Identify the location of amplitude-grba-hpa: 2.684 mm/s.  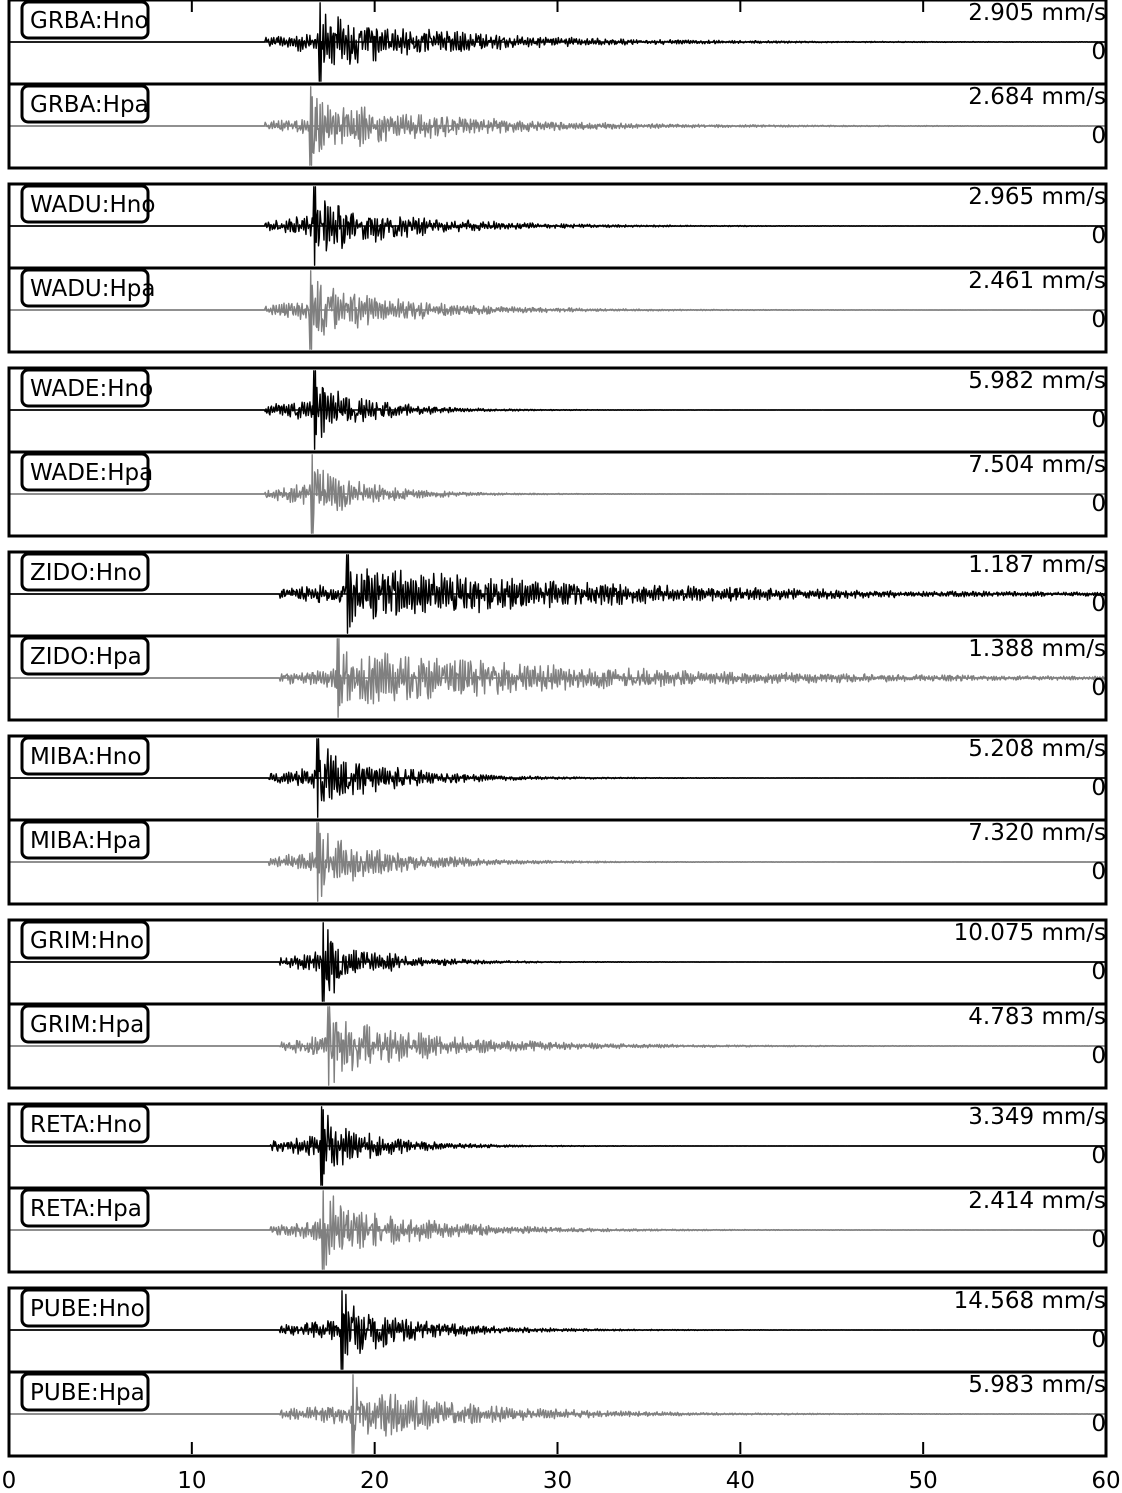
(1037, 97).